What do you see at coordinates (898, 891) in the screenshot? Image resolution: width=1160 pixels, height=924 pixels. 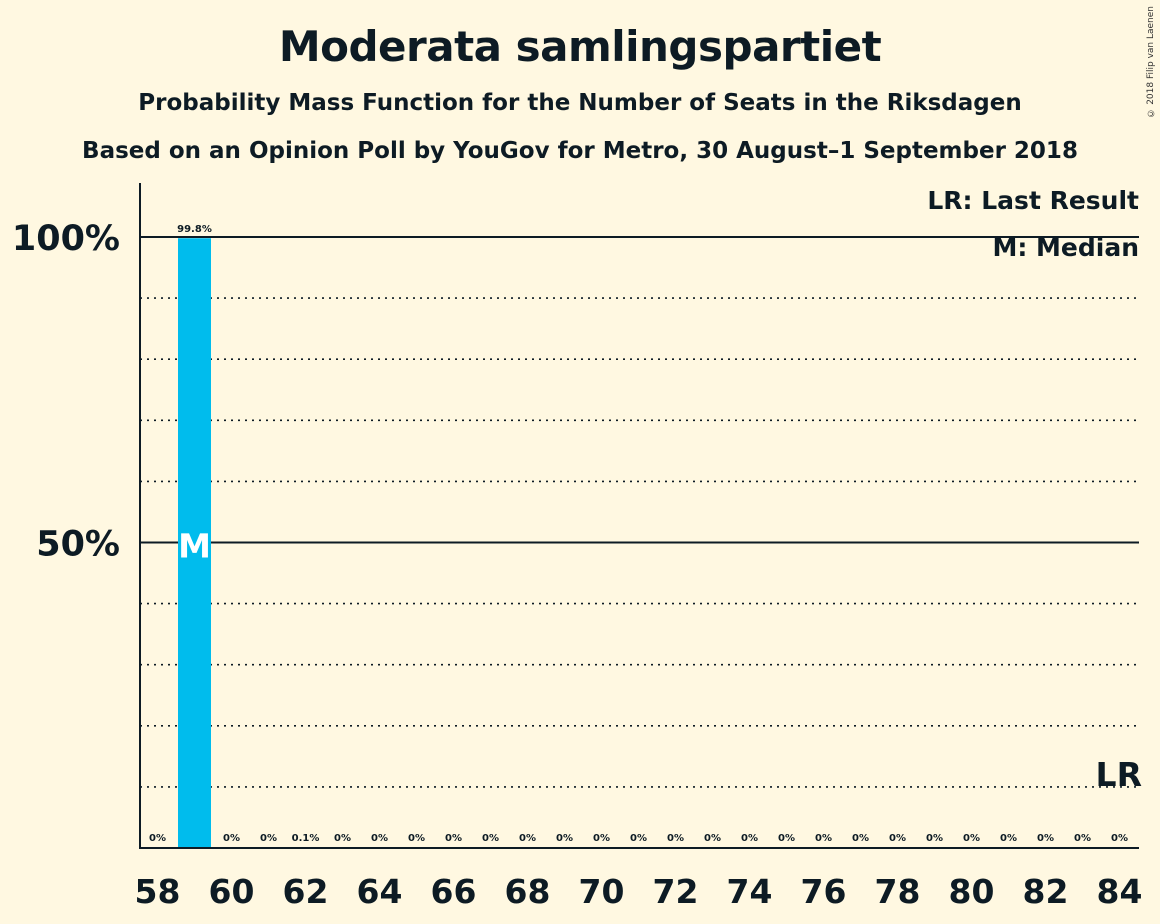 I see `x-tick-78: 78` at bounding box center [898, 891].